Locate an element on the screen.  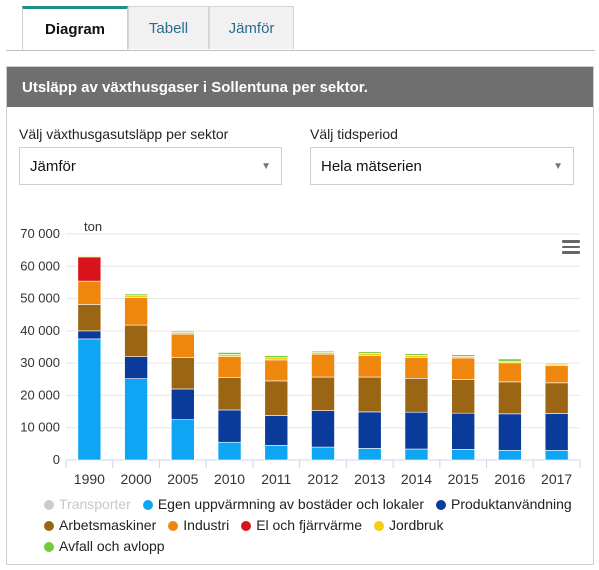
legend-label: Jordbruk is located at coordinates (416, 525).